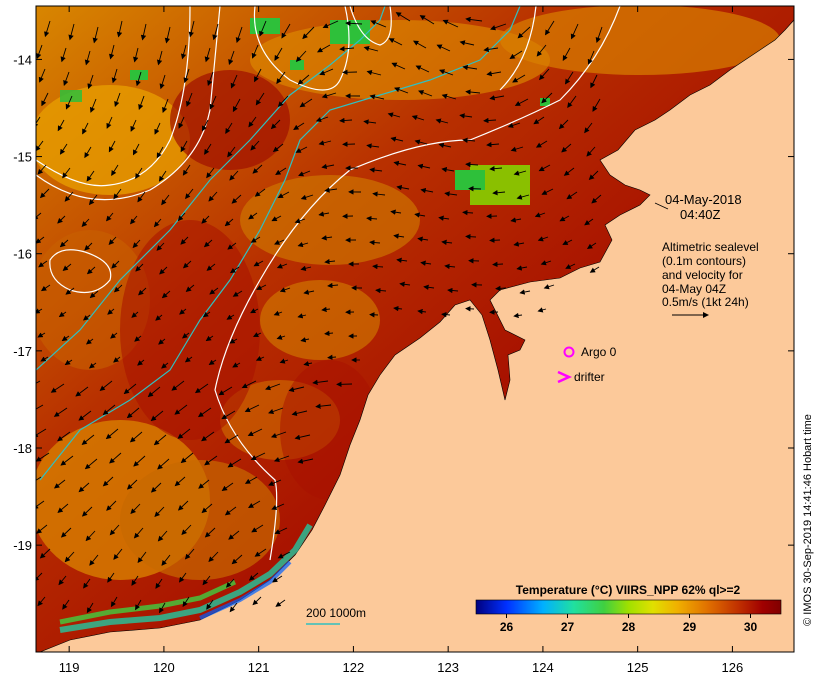 The height and width of the screenshot is (680, 820). Describe the element at coordinates (22, 545) in the screenshot. I see `y-tick-label: -19` at that location.